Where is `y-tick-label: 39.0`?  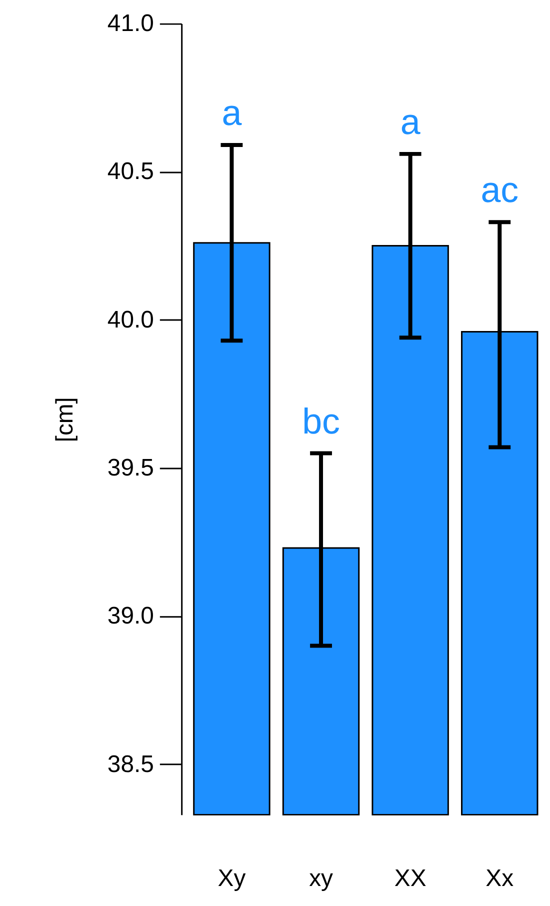 y-tick-label: 39.0 is located at coordinates (130, 616).